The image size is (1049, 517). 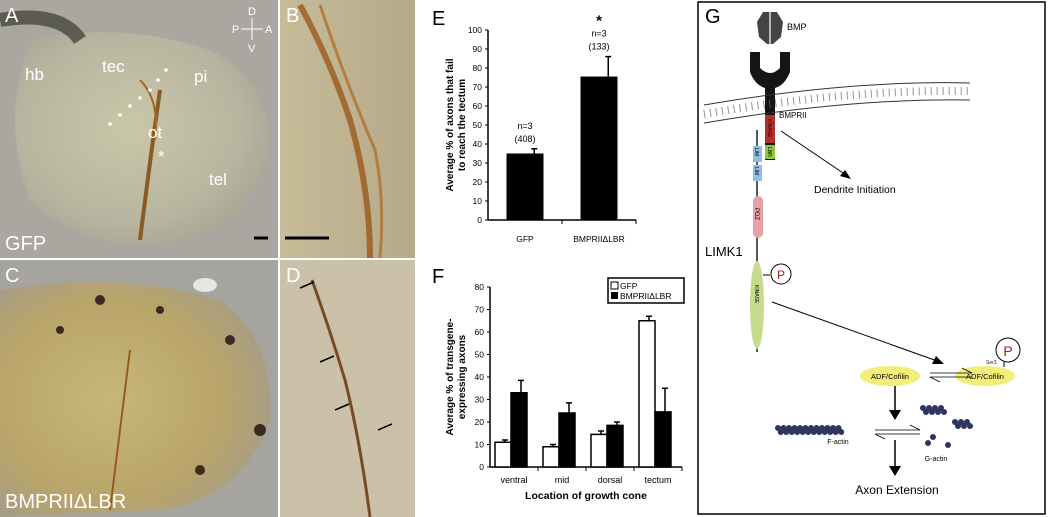 What do you see at coordinates (615, 446) in the screenshot?
I see `bar-dorsal-bmprii` at bounding box center [615, 446].